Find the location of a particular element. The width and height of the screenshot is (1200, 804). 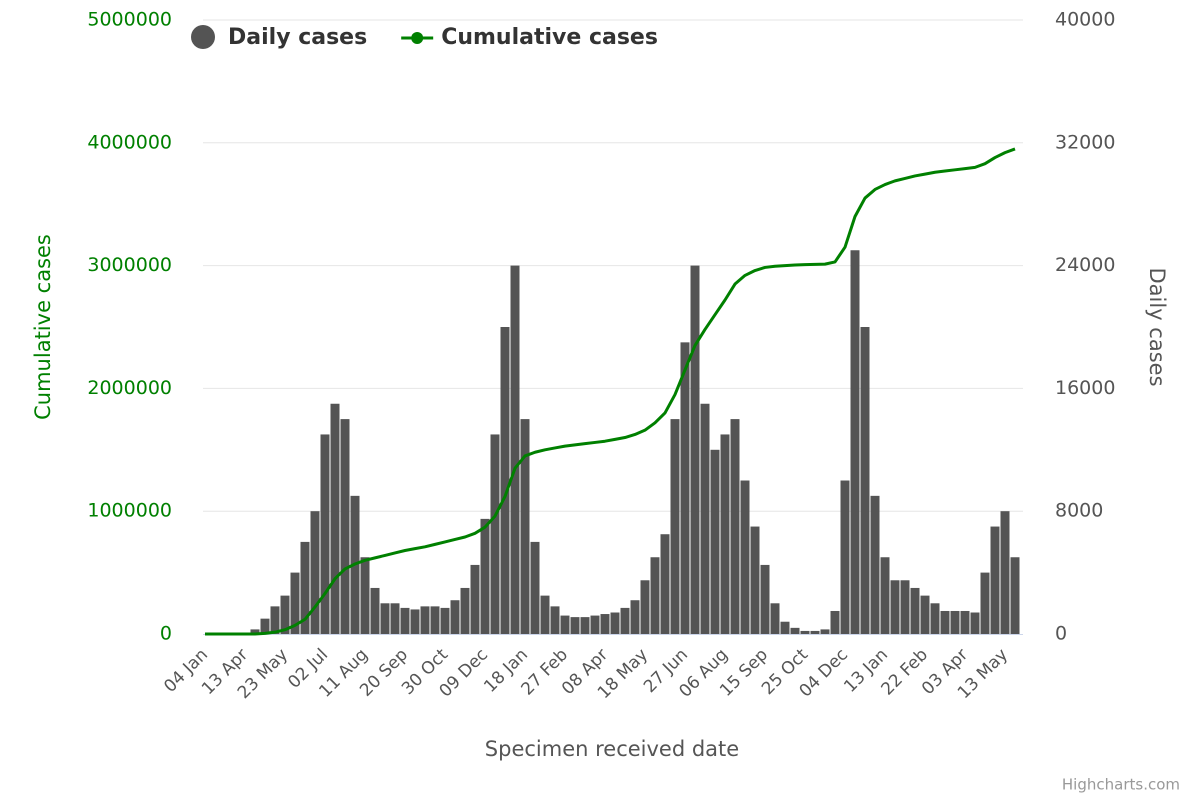

y2-axis-title: Daily cases is located at coordinates (1157, 326).